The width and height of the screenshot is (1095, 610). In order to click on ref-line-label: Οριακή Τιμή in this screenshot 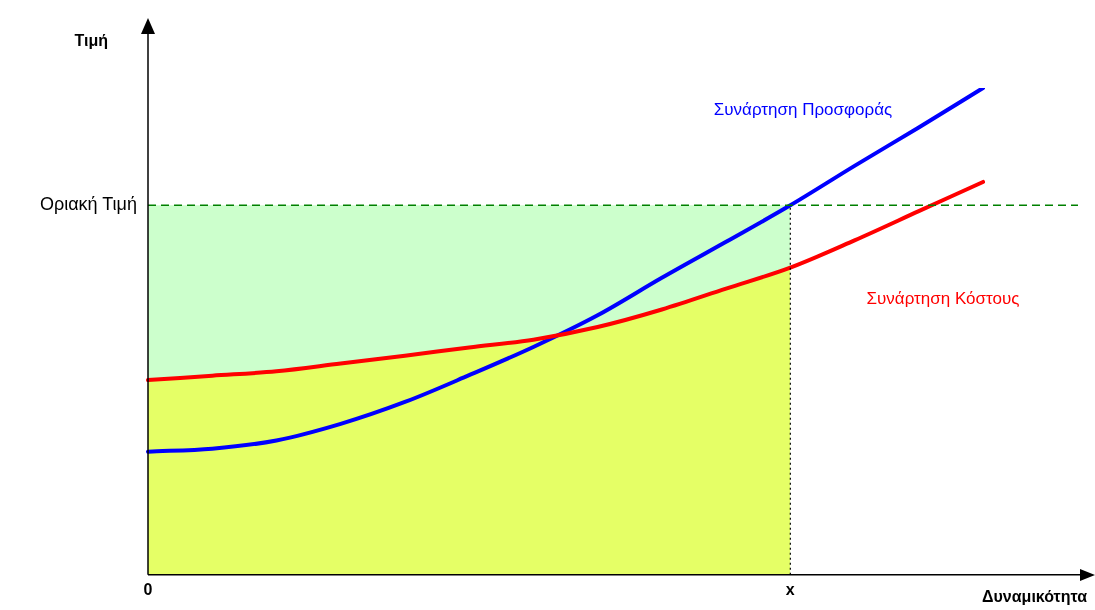, I will do `click(88, 204)`.